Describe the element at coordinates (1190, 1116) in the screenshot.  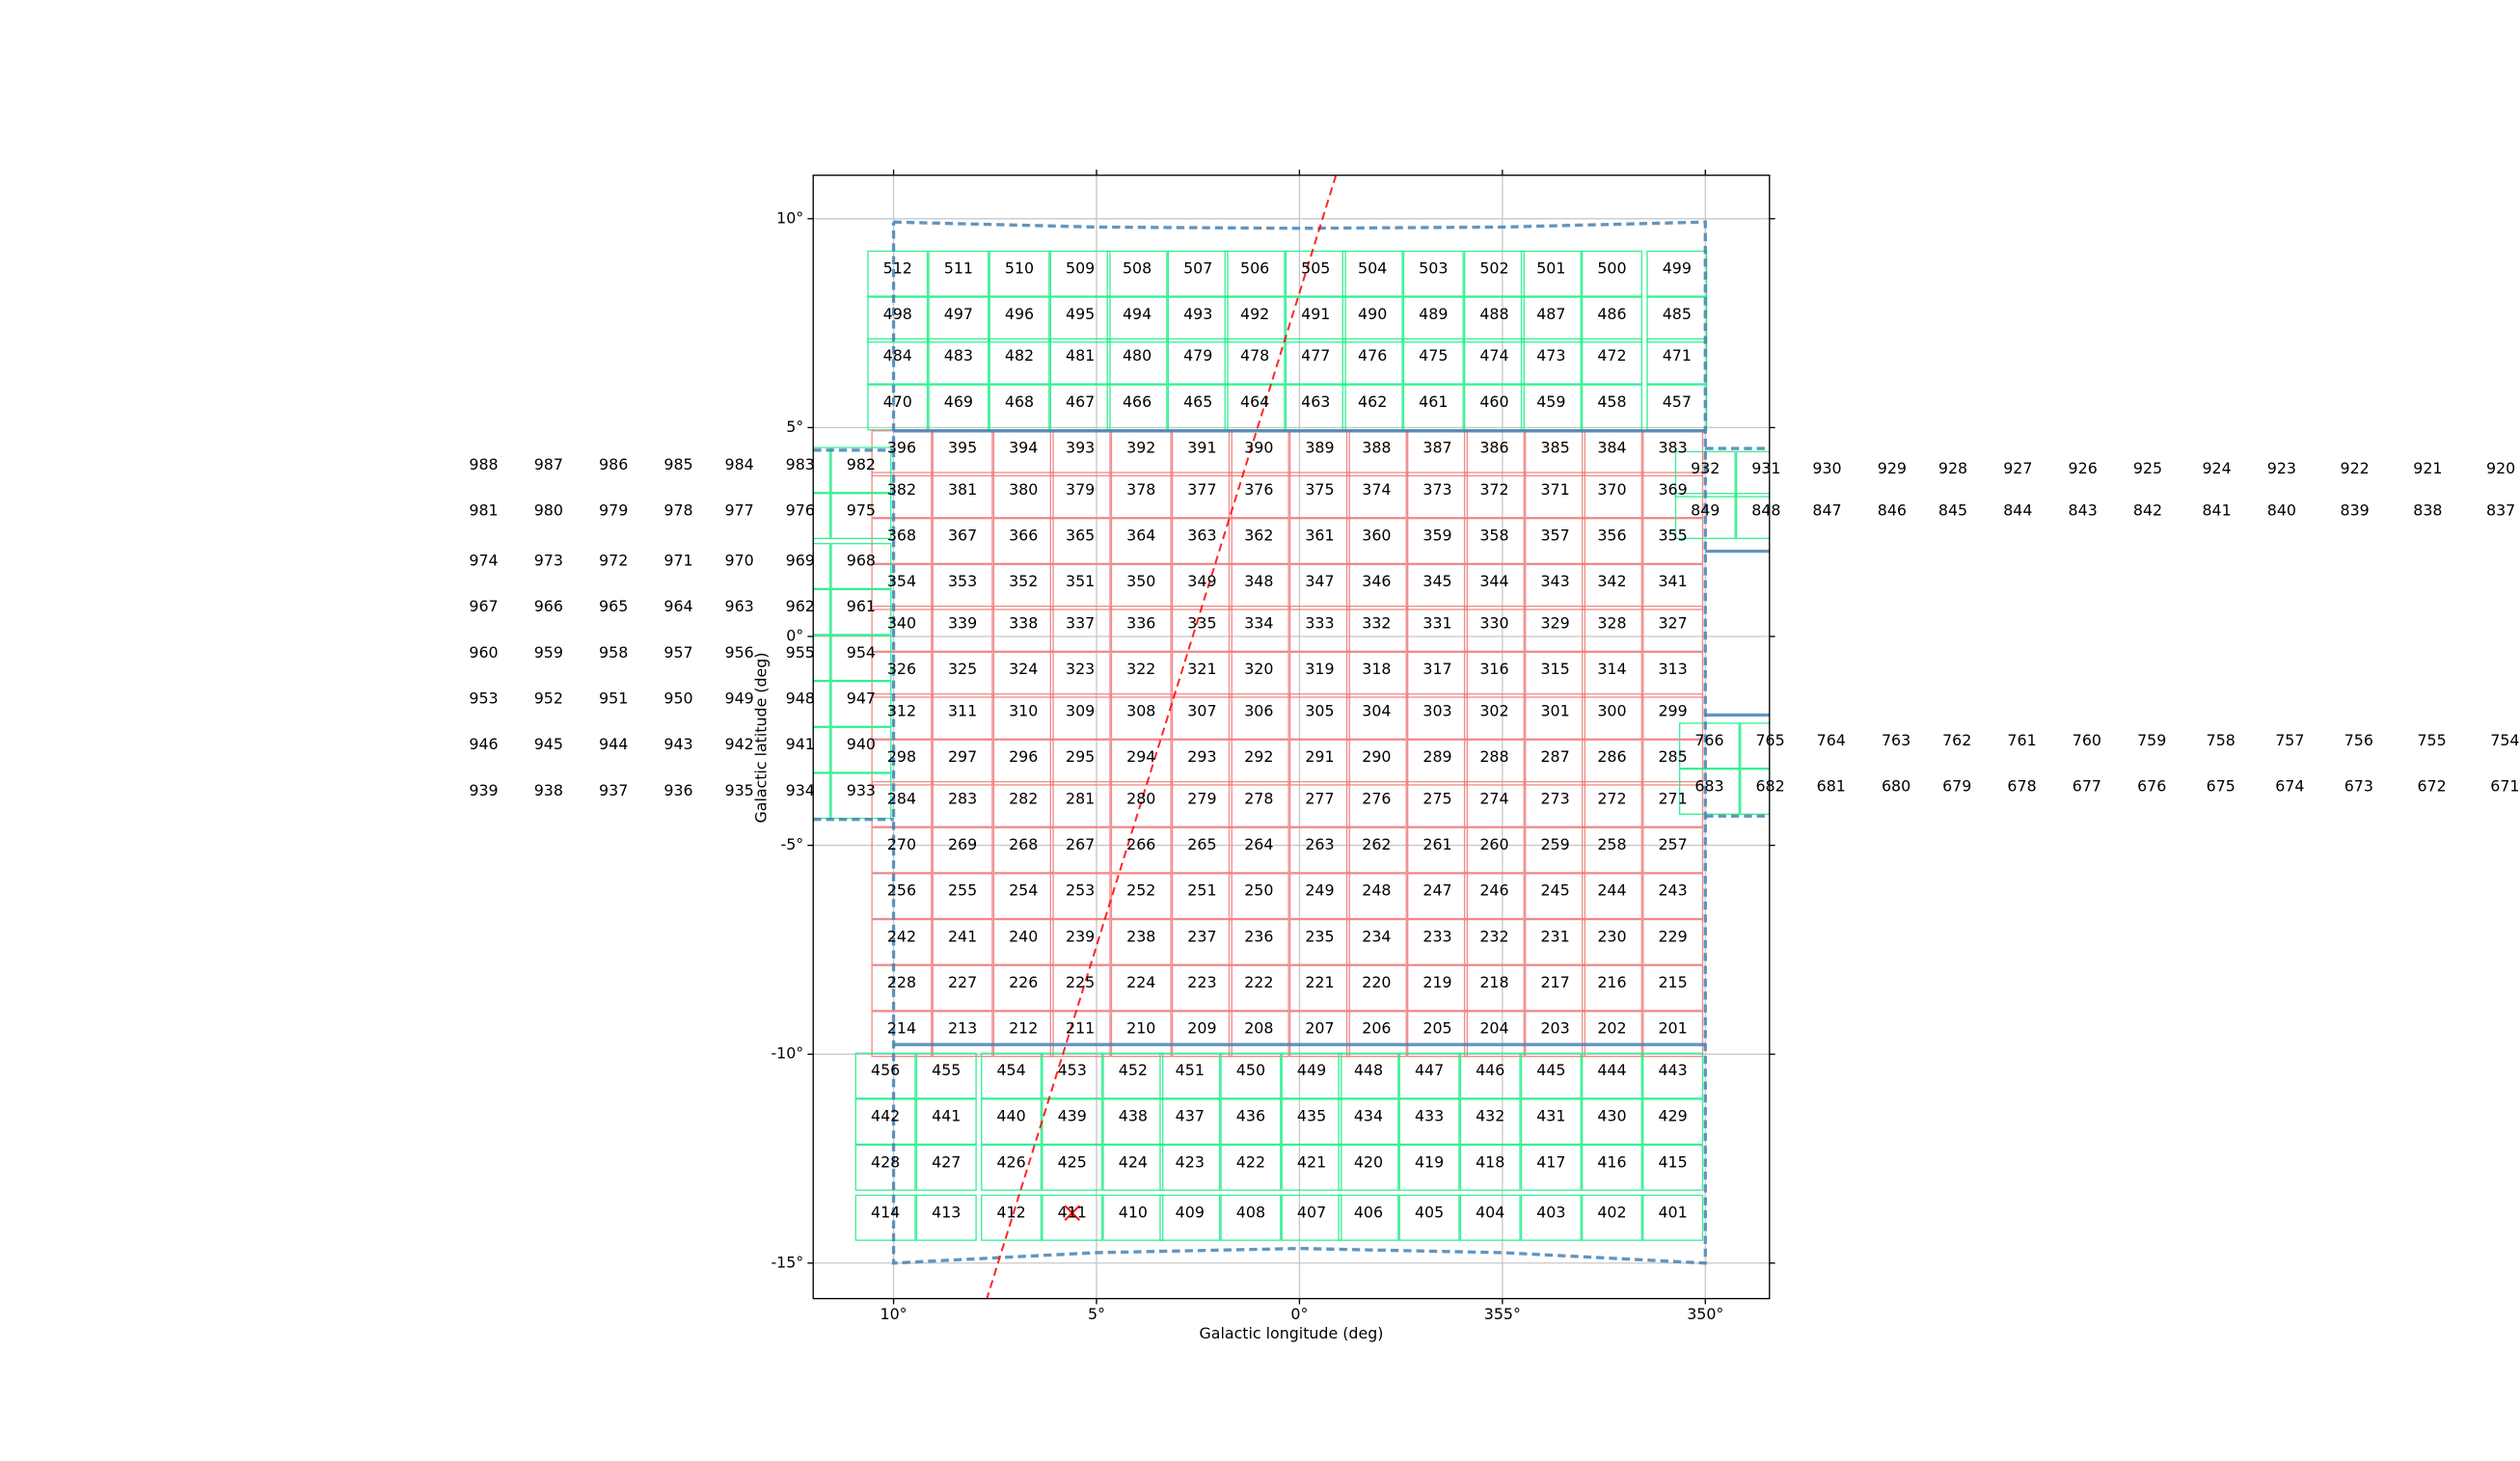
I see `tile-label: 437` at that location.